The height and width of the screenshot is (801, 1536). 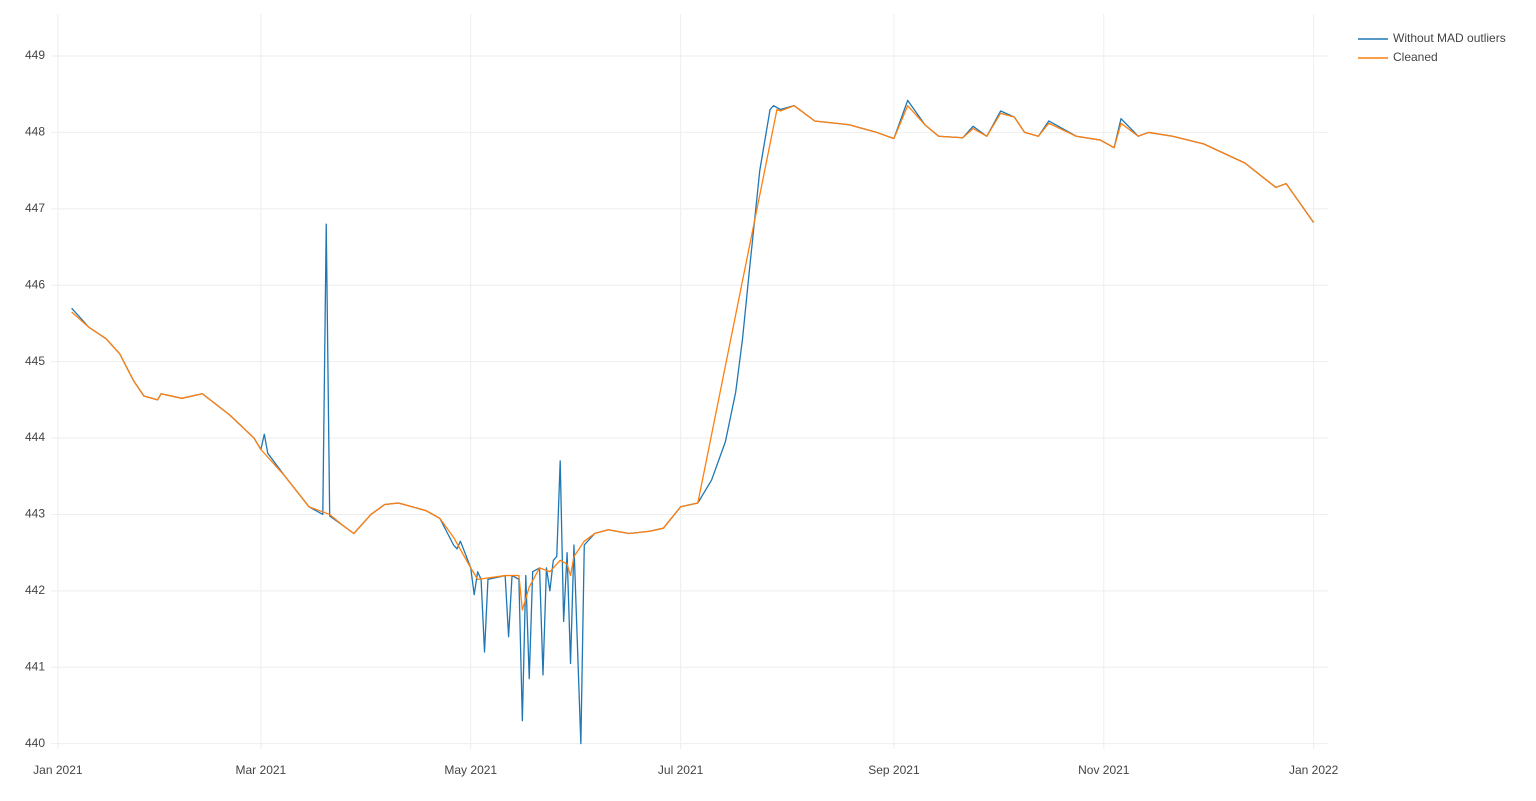 What do you see at coordinates (1415, 57) in the screenshot?
I see `legend-label: Cleaned` at bounding box center [1415, 57].